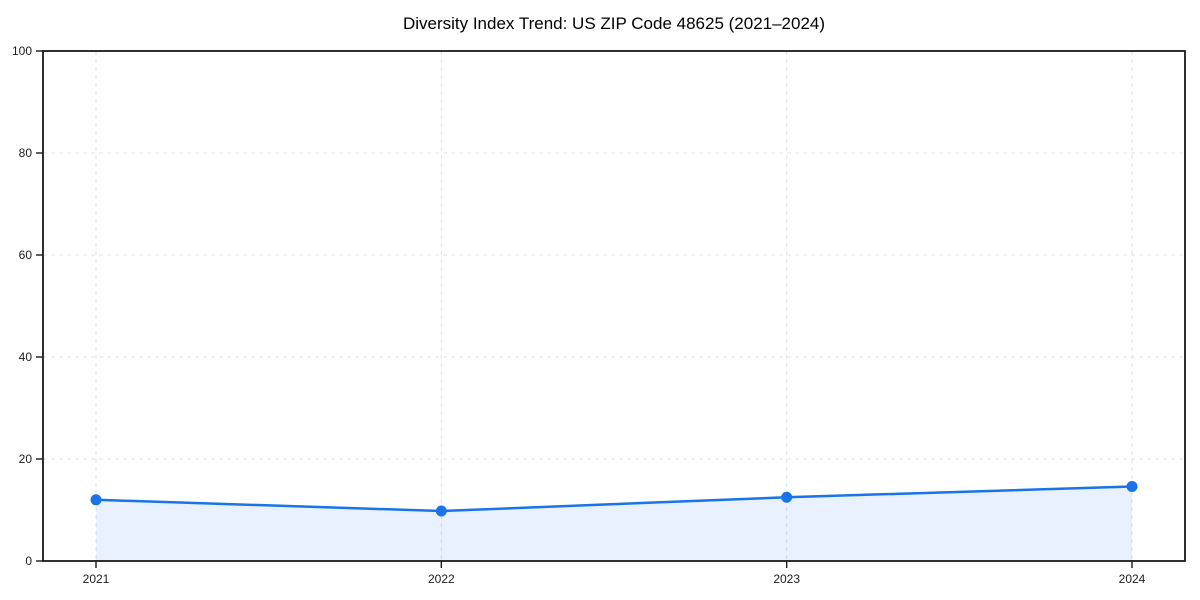 The image size is (1200, 600). Describe the element at coordinates (441, 579) in the screenshot. I see `x-tick-label: 2022` at that location.